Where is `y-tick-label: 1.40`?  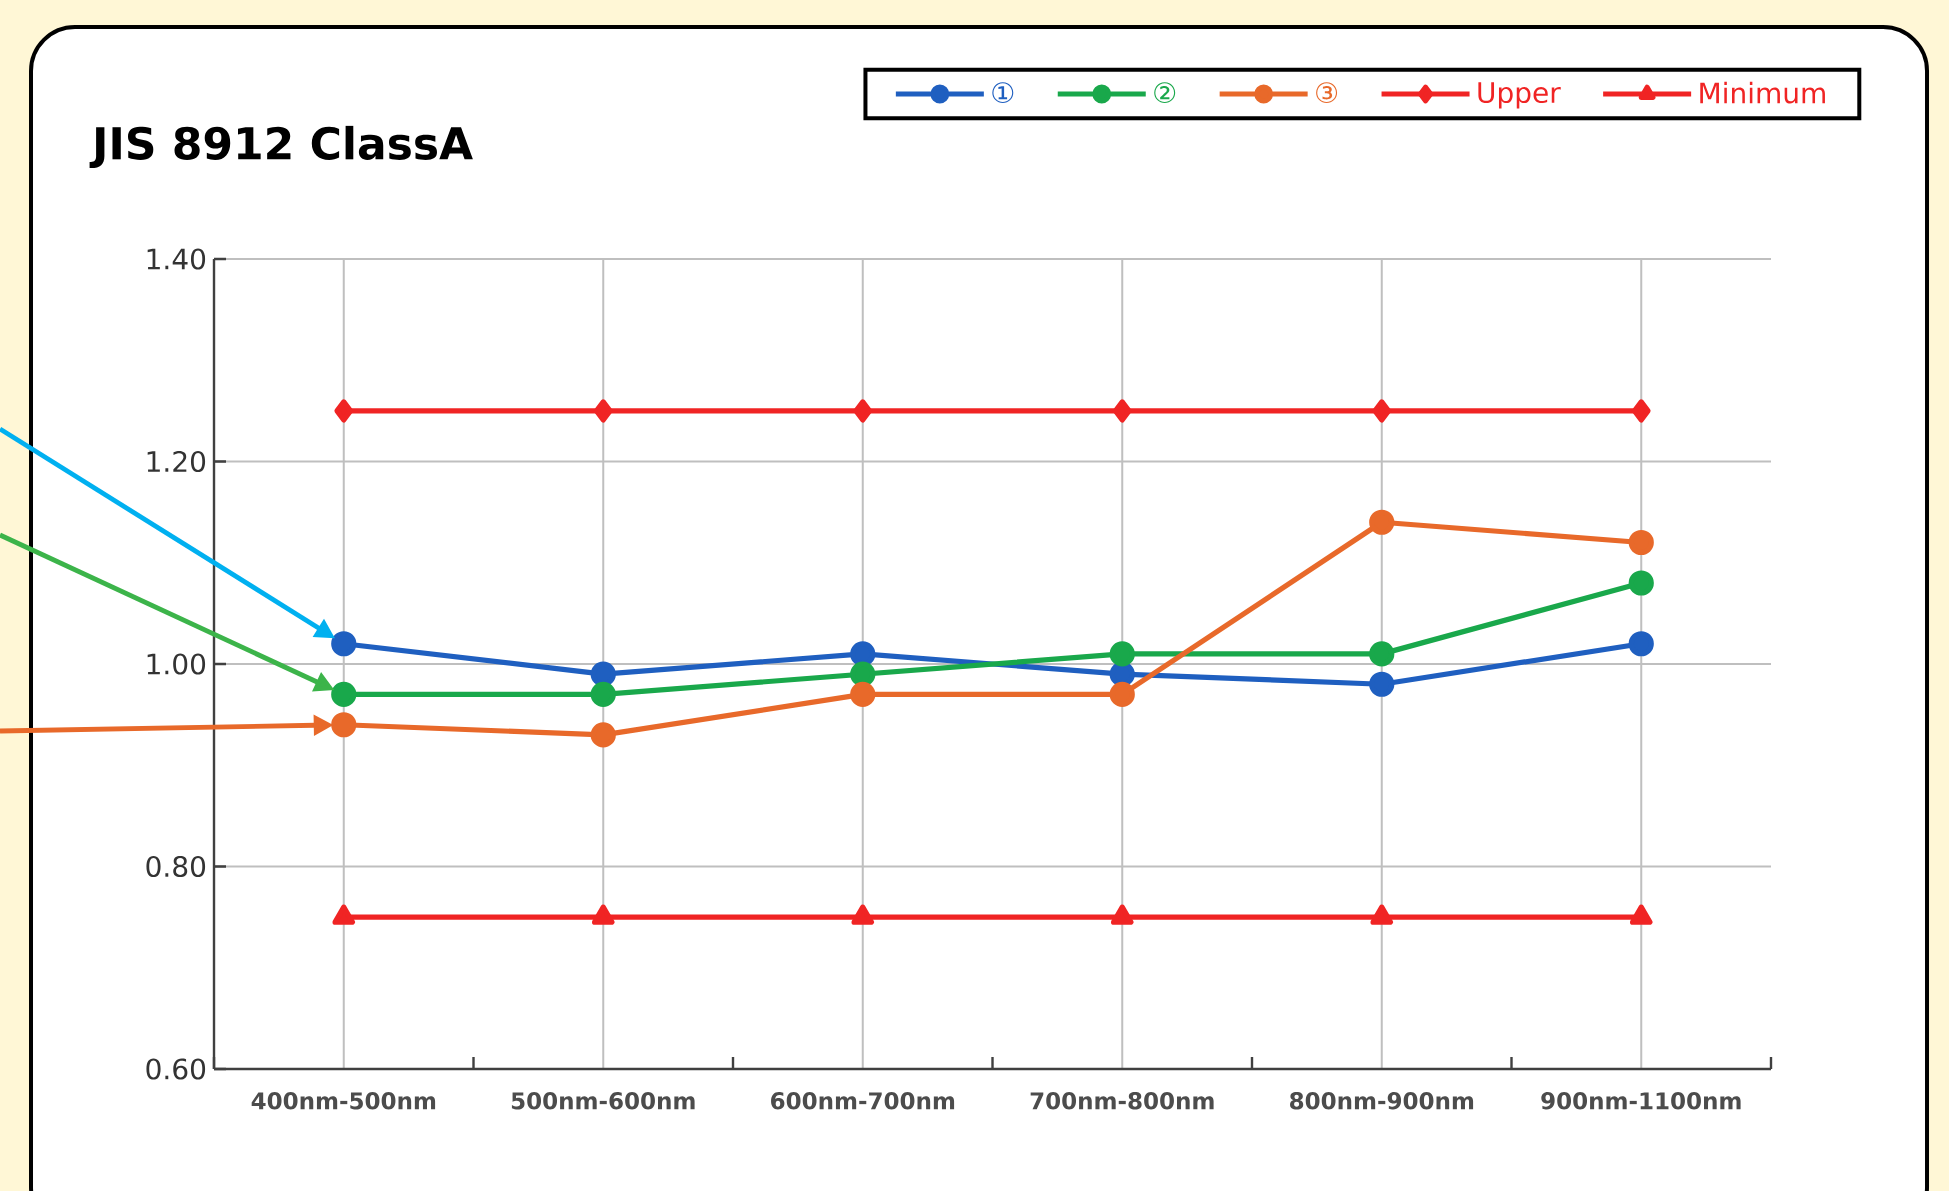
y-tick-label: 1.40 is located at coordinates (176, 259).